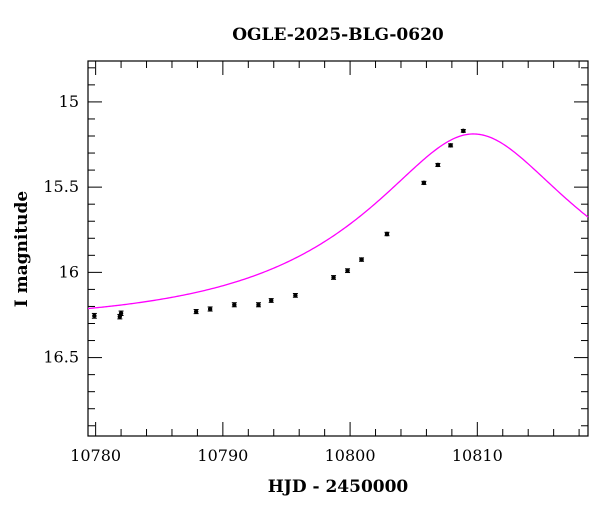 This screenshot has width=600, height=512. Describe the element at coordinates (477, 455) in the screenshot. I see `x-tick-label: 10810` at that location.